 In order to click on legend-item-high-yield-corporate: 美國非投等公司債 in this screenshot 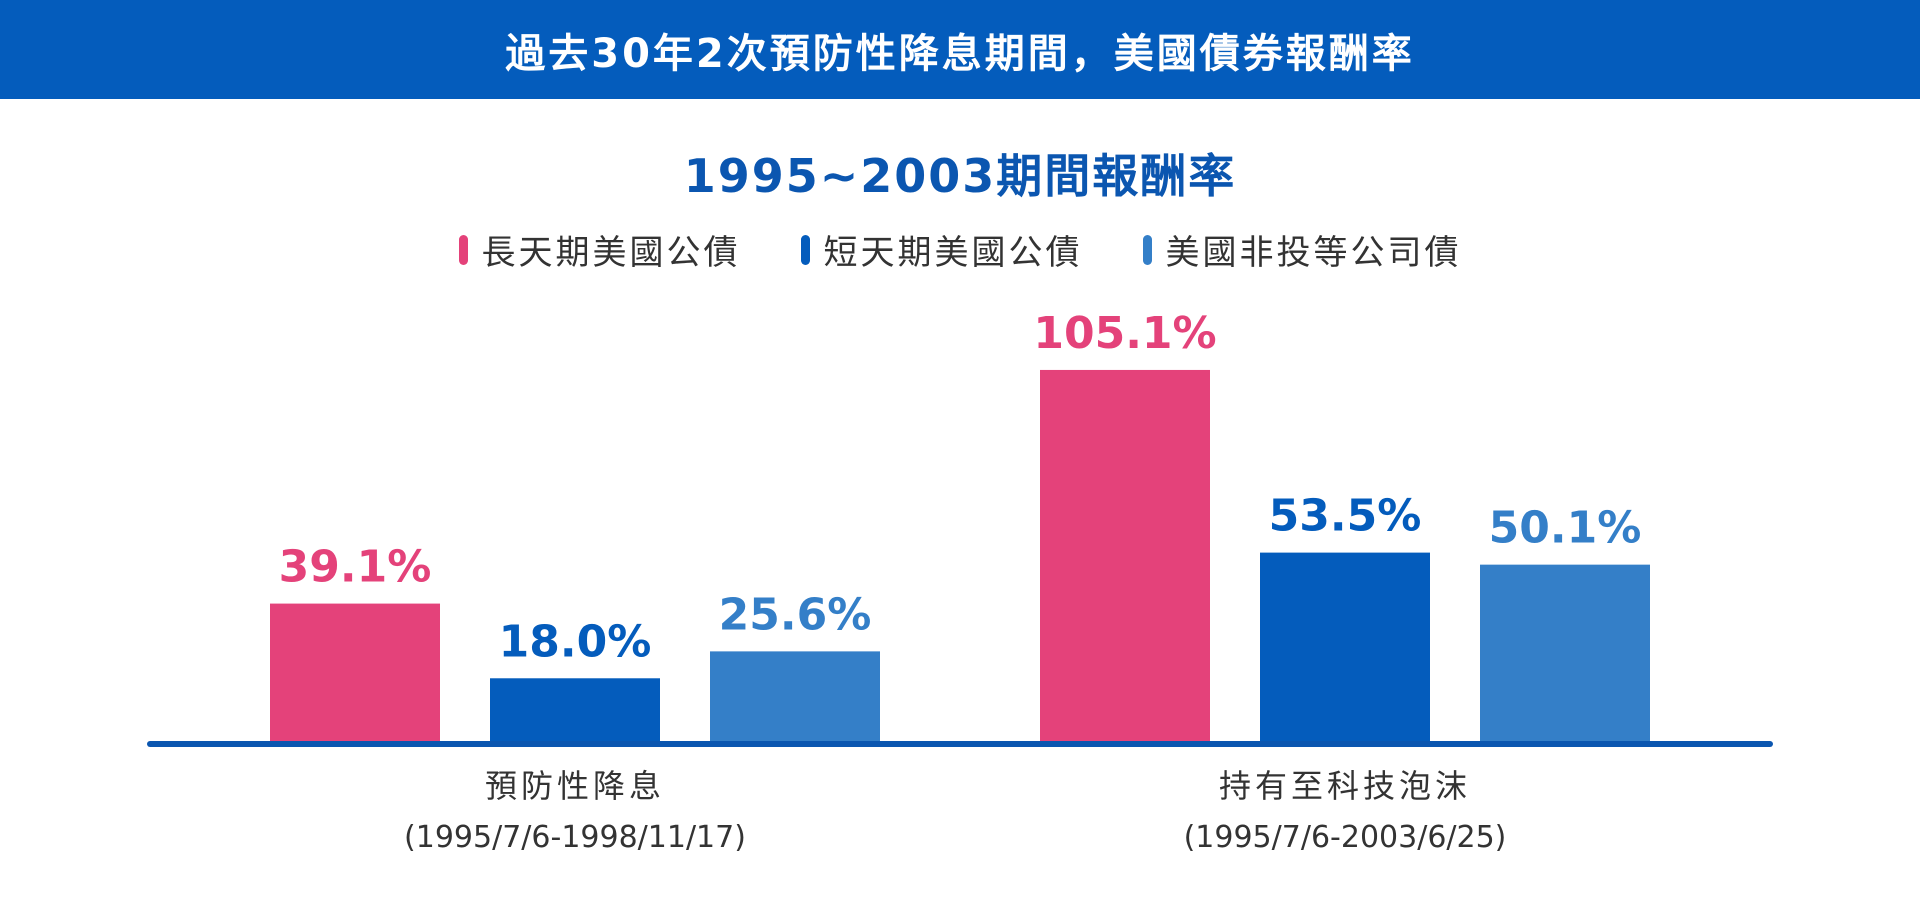, I will do `click(1302, 249)`.